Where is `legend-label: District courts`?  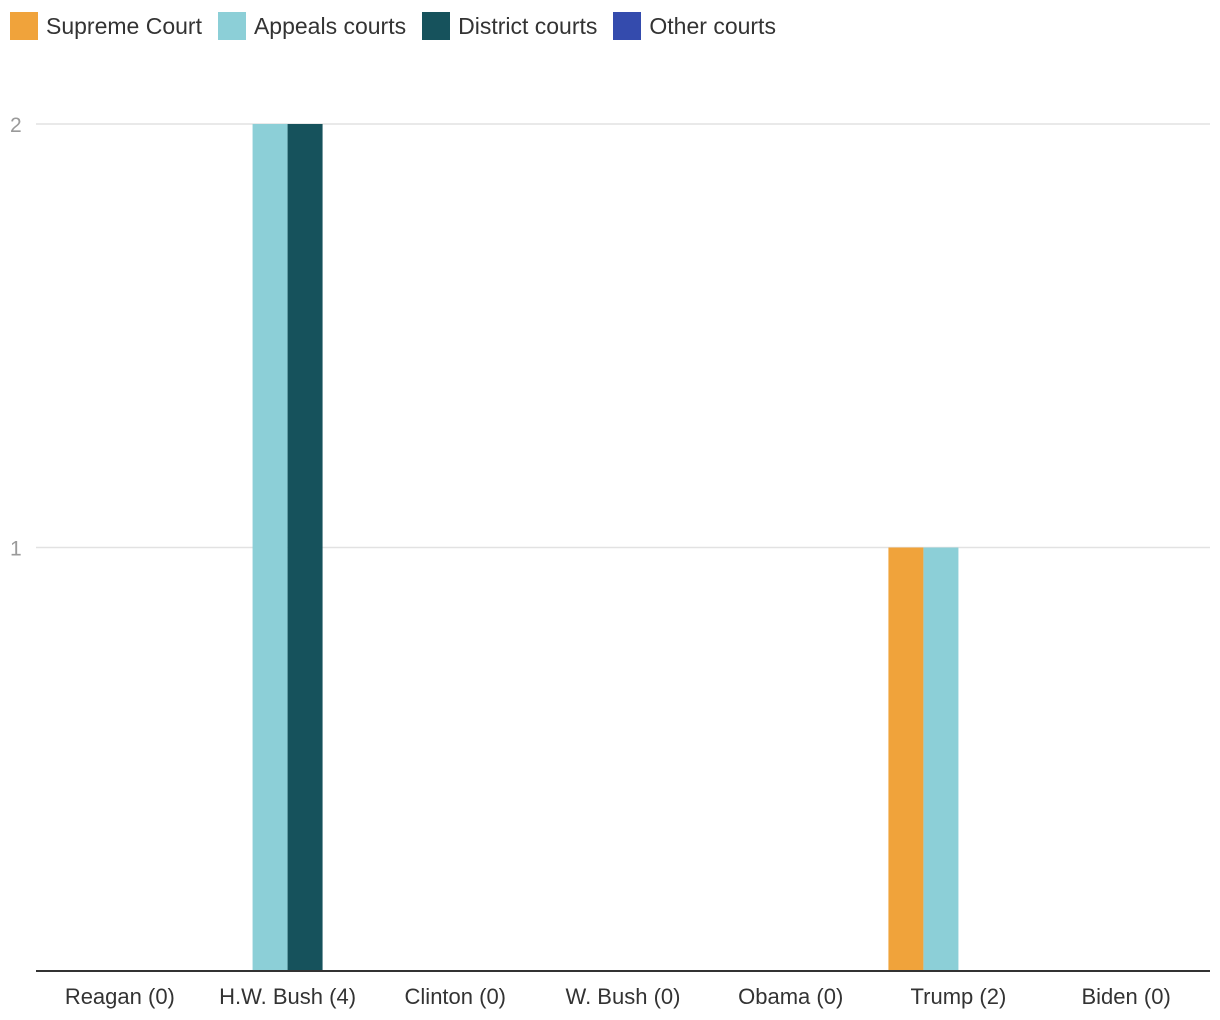
legend-label: District courts is located at coordinates (528, 25).